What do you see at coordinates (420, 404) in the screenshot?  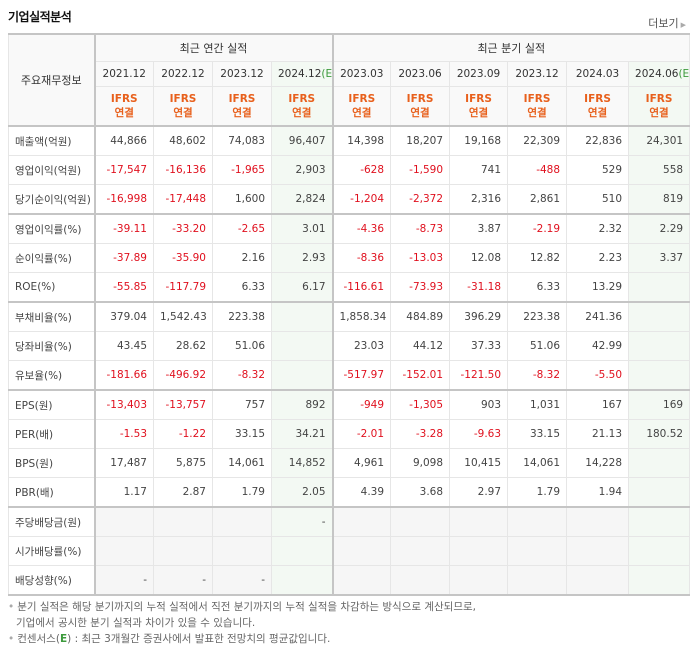 I see `cell-value: -1,305` at bounding box center [420, 404].